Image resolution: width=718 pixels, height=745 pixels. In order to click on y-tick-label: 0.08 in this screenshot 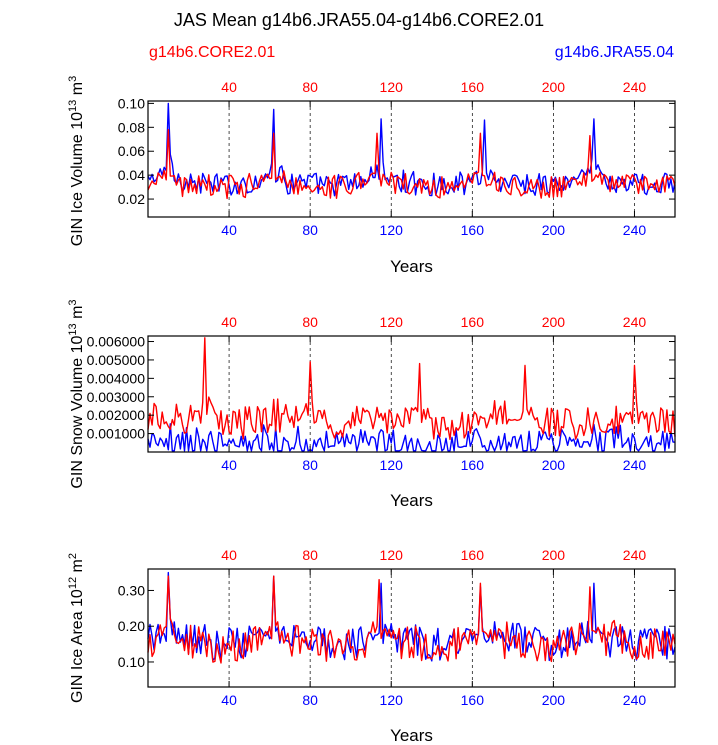, I will do `click(131, 127)`.